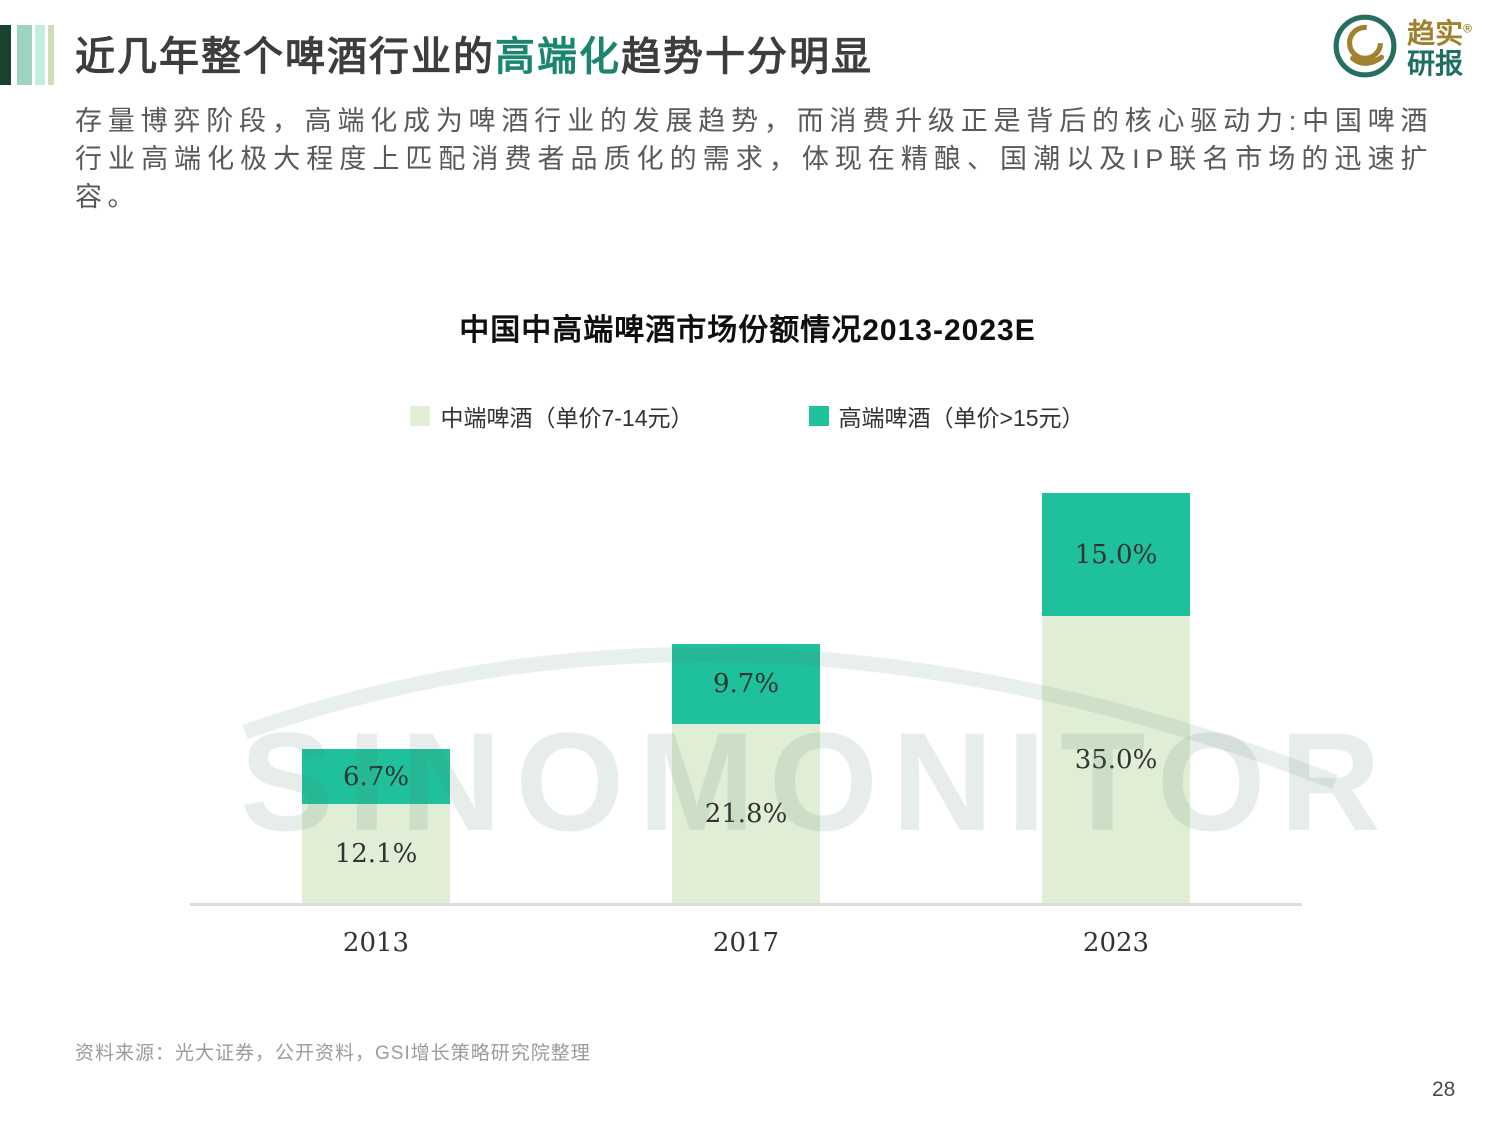  Describe the element at coordinates (746, 943) in the screenshot. I see `x-axis-category-label: 2017` at that location.